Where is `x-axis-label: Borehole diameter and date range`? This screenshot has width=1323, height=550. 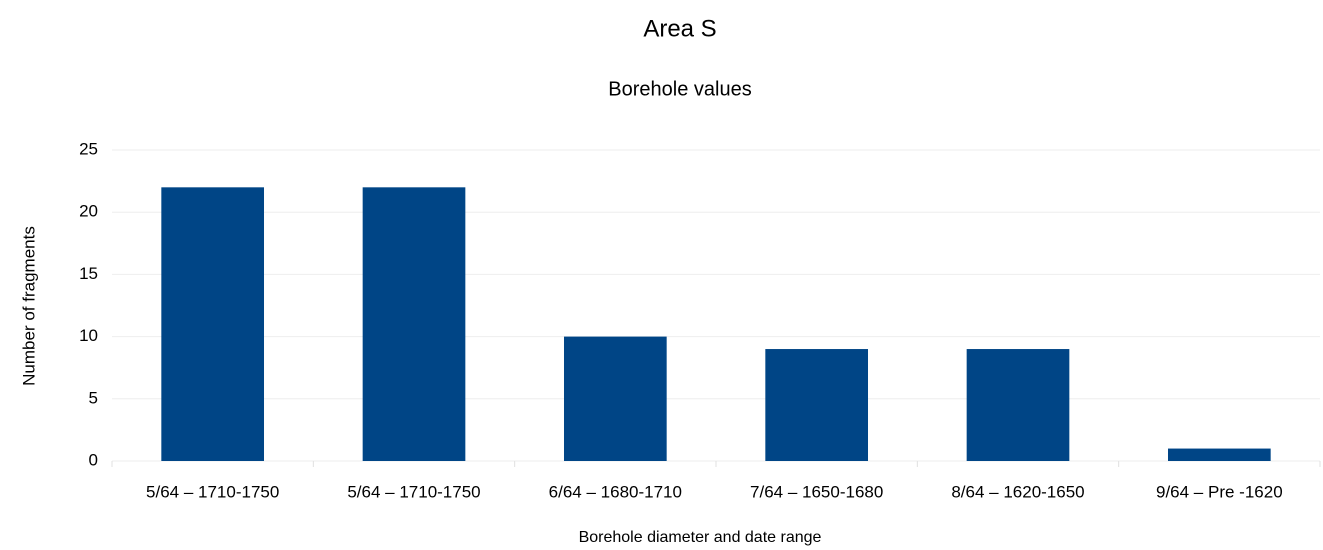 x-axis-label: Borehole diameter and date range is located at coordinates (700, 537).